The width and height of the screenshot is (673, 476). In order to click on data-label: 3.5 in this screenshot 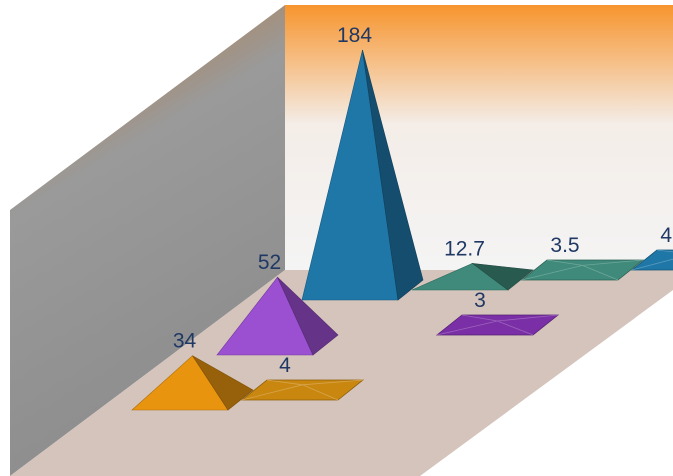, I will do `click(564, 245)`.